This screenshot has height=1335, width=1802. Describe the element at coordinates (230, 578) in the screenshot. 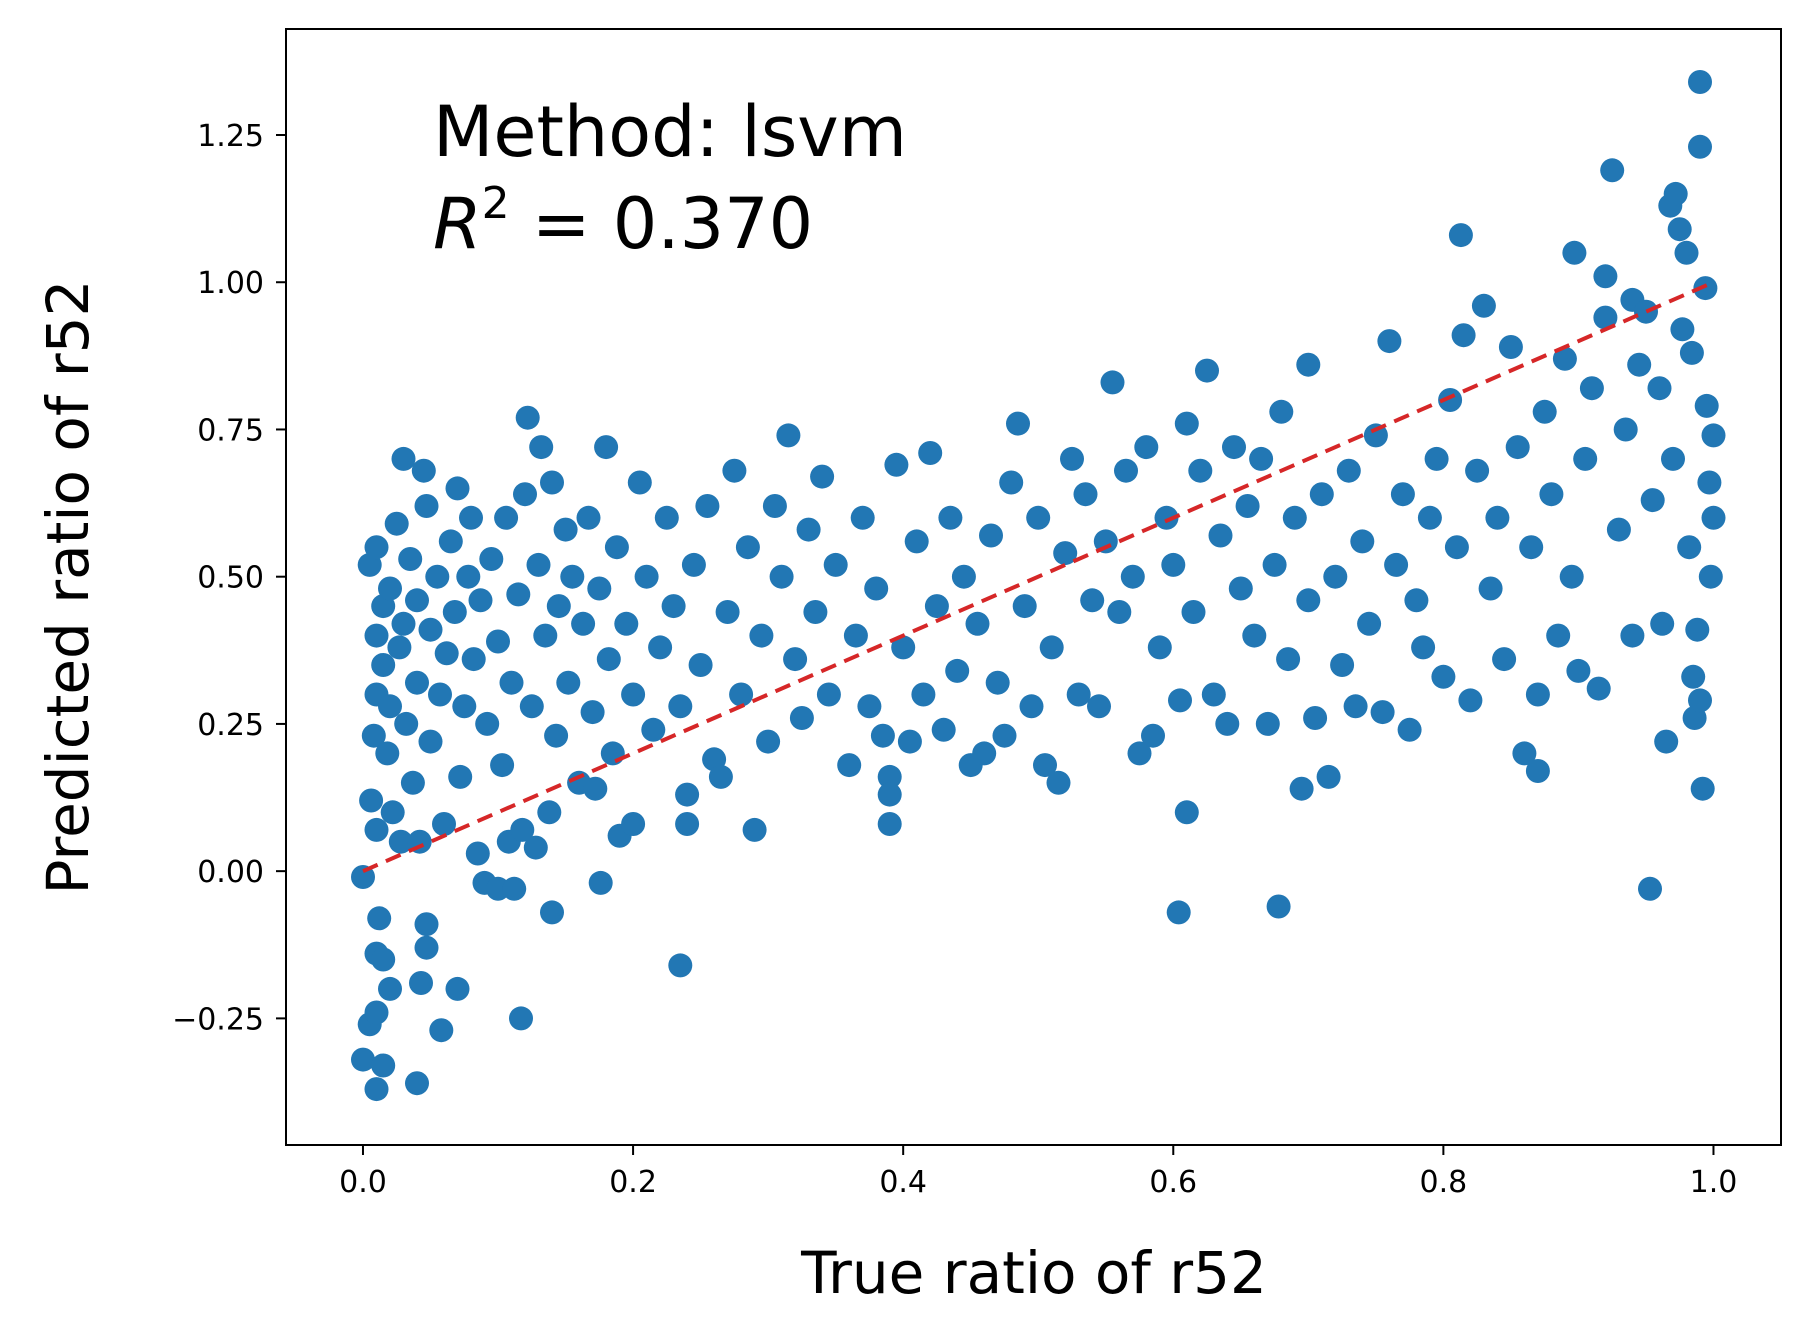

I see `y-tick-label: 0.50` at that location.